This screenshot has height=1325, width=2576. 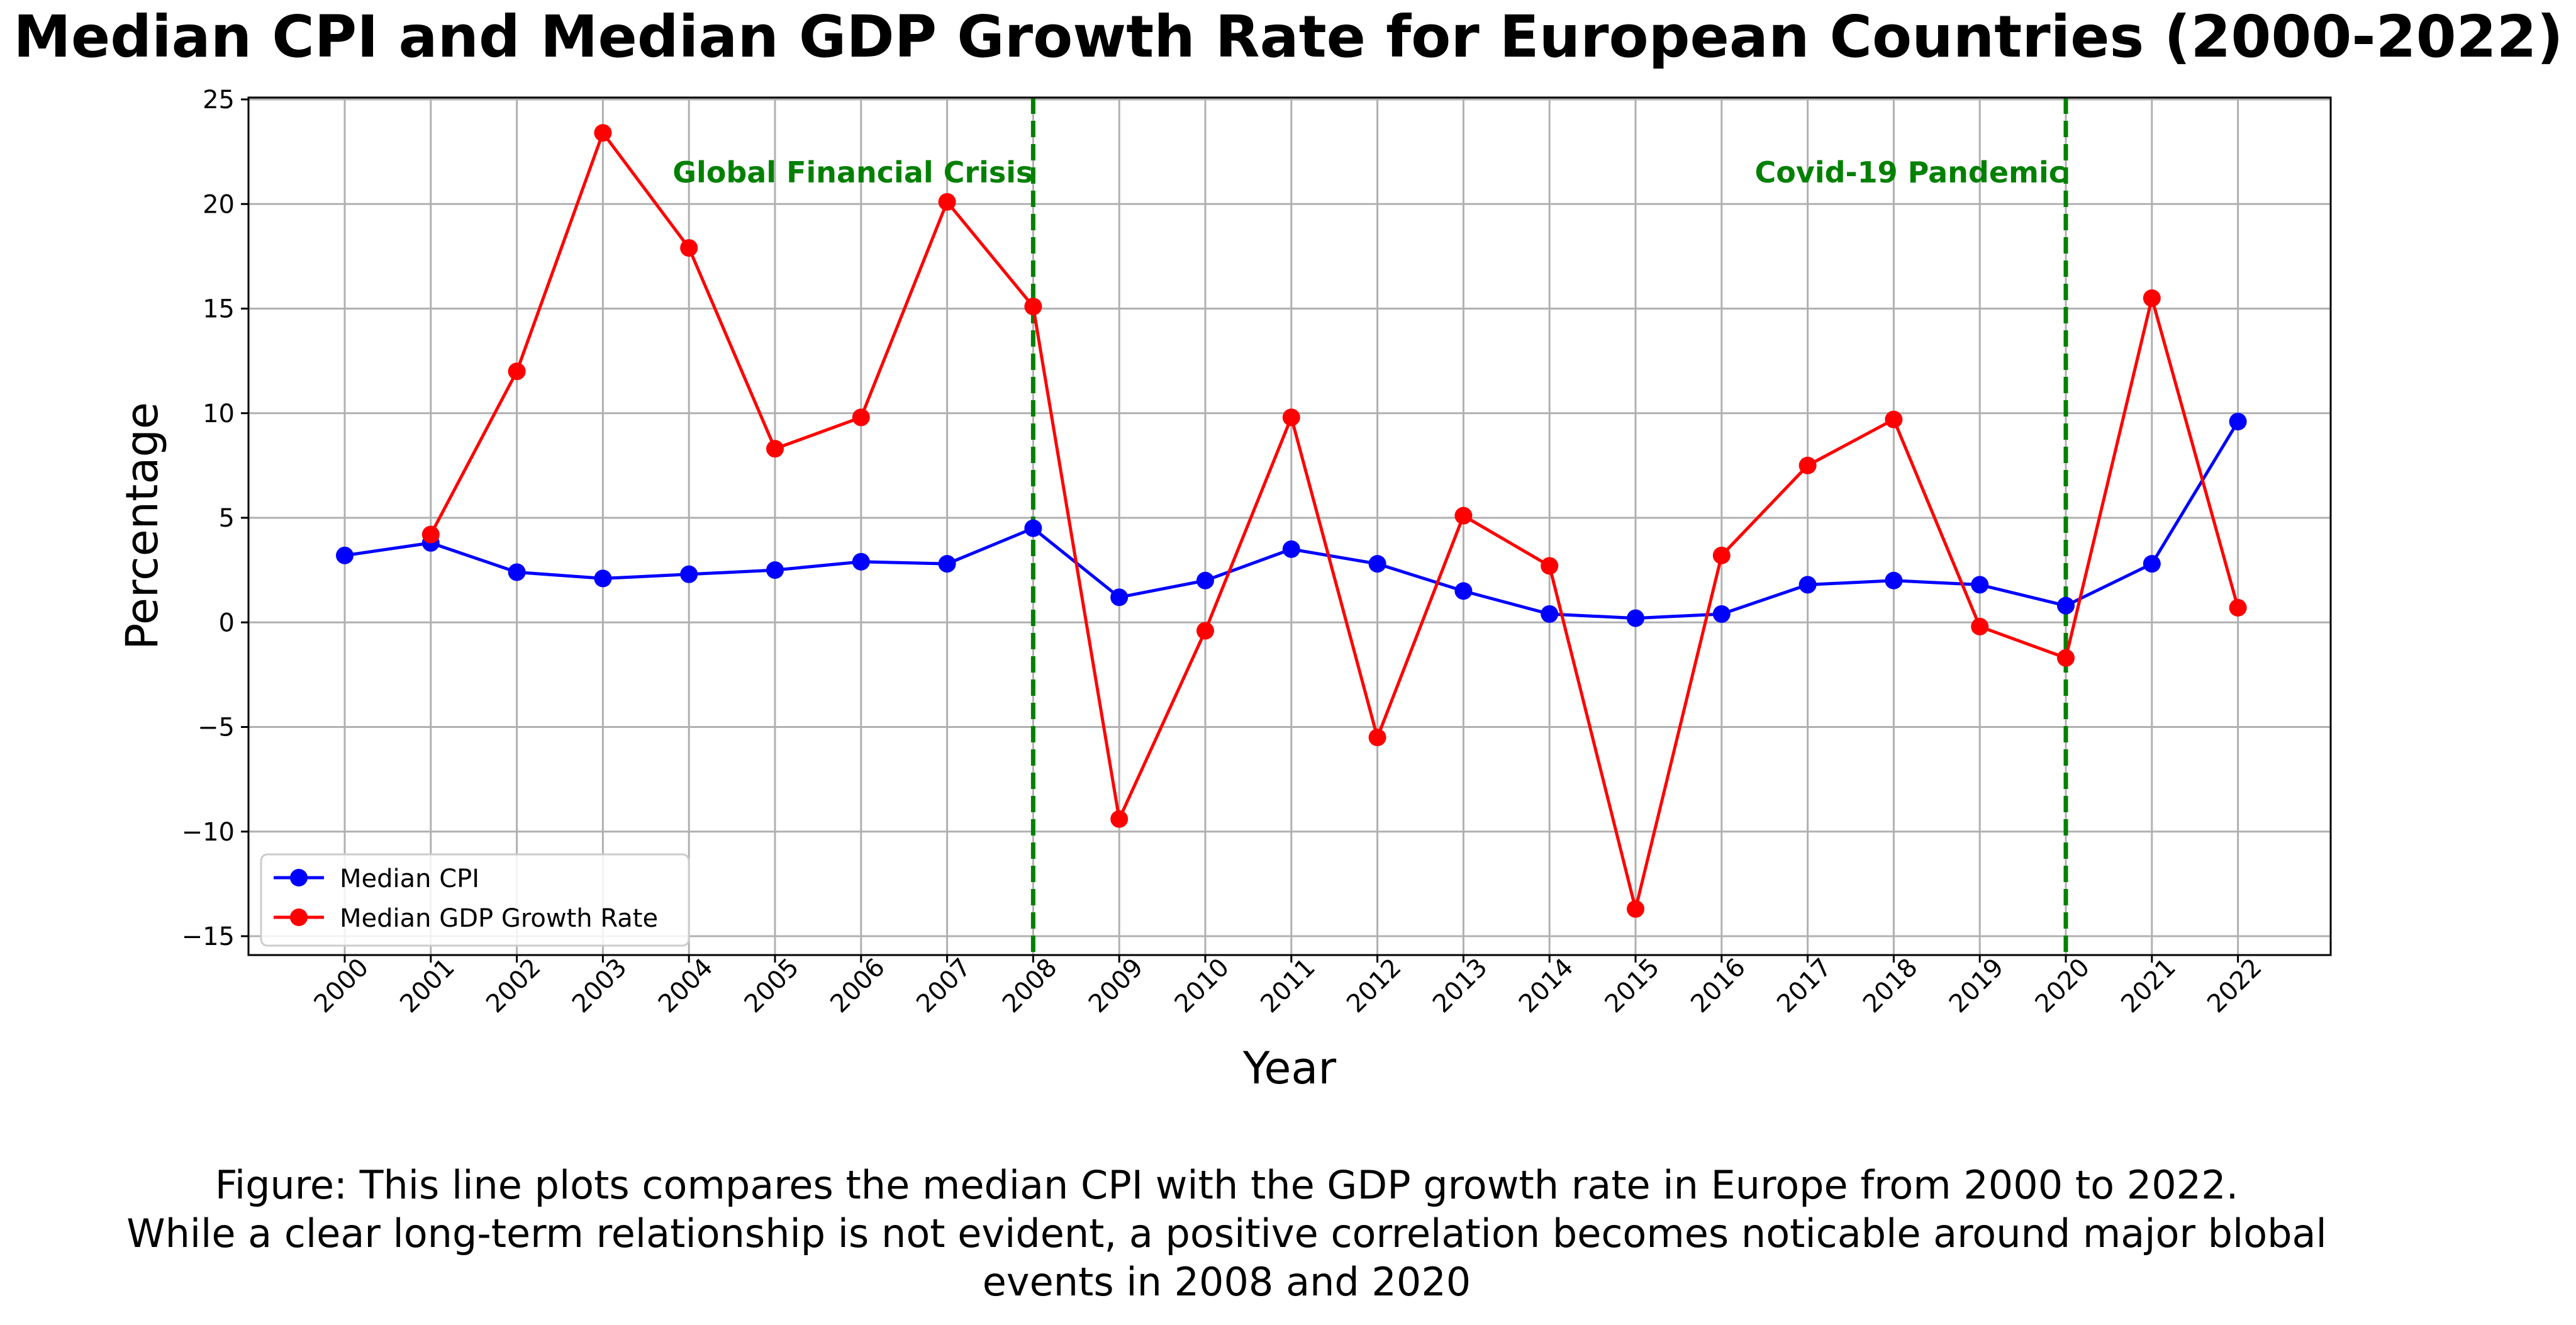 I want to click on x-tick-label: 2020, so click(x=2063, y=986).